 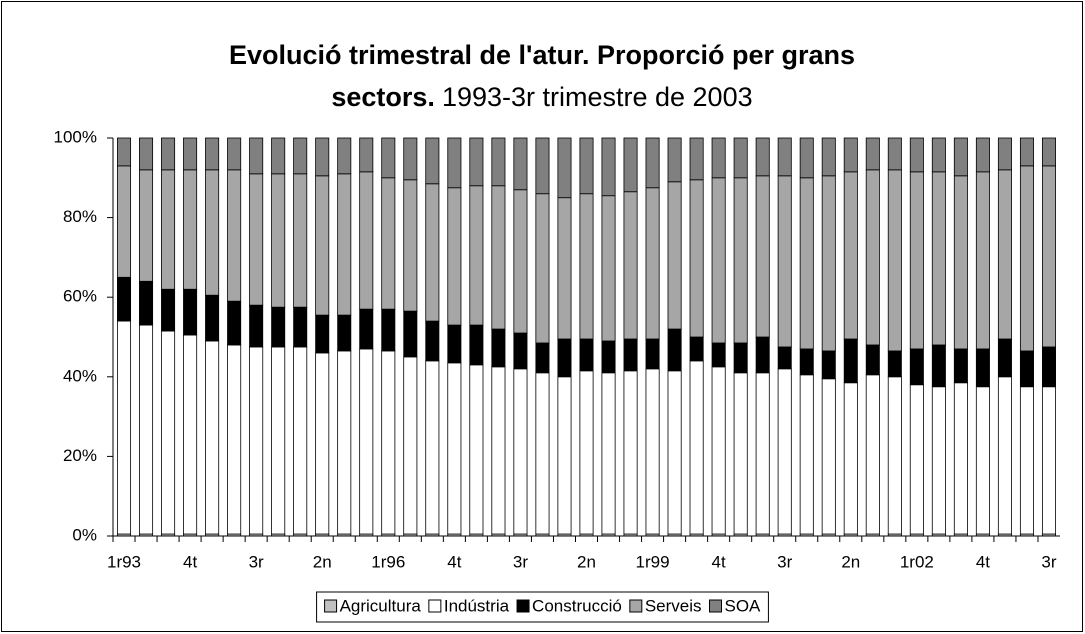 I want to click on y-tick-label: 0%, so click(x=84, y=534).